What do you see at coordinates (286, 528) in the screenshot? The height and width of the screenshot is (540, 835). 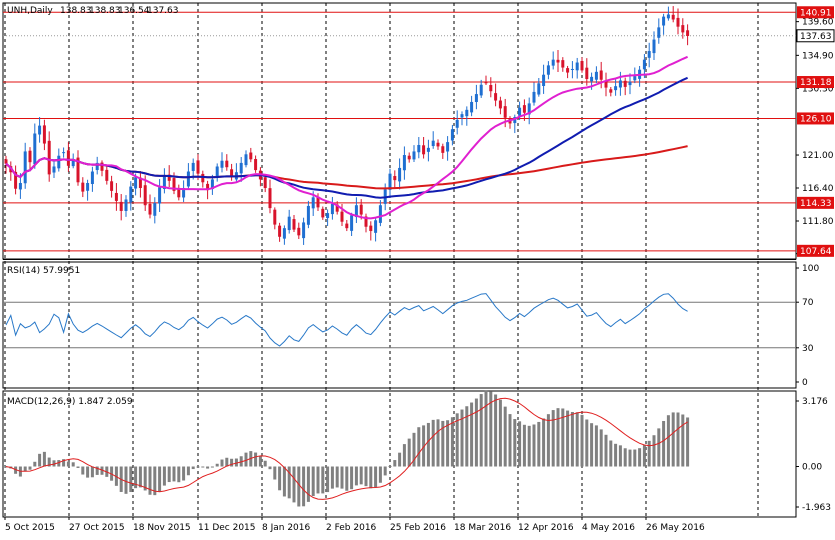 I see `x-axis-label: 8 Jan 2016` at bounding box center [286, 528].